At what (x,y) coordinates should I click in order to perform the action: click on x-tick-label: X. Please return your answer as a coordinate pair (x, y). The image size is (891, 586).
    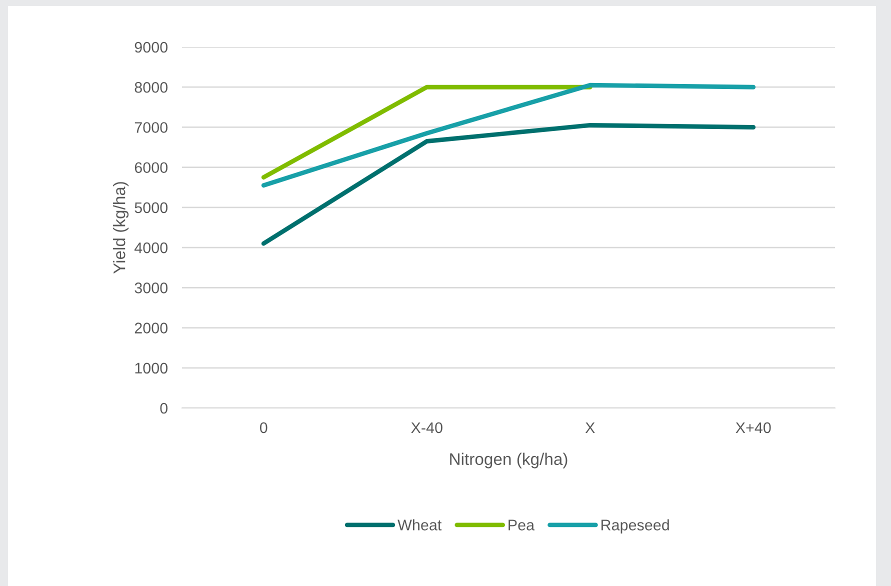
    Looking at the image, I should click on (590, 427).